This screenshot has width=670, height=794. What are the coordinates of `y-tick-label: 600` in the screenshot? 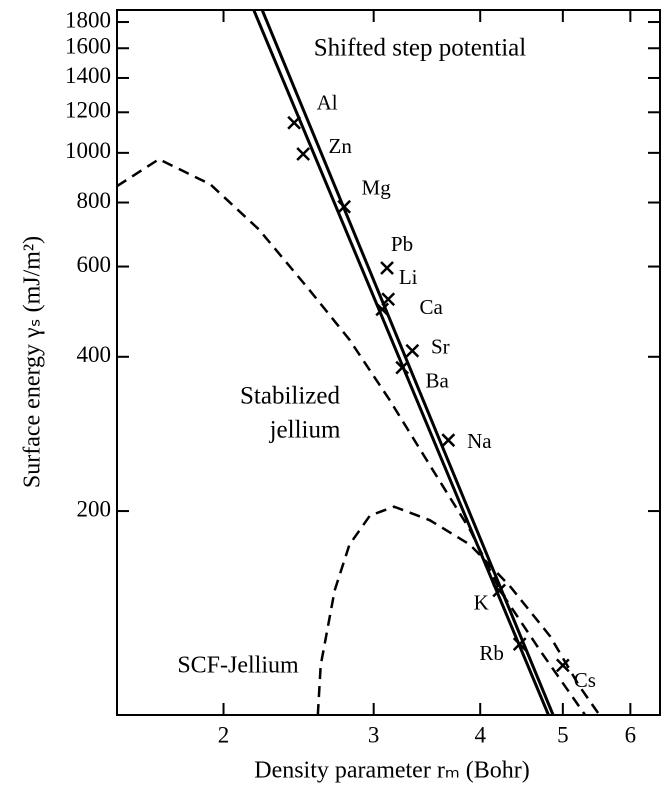 It's located at (94, 264).